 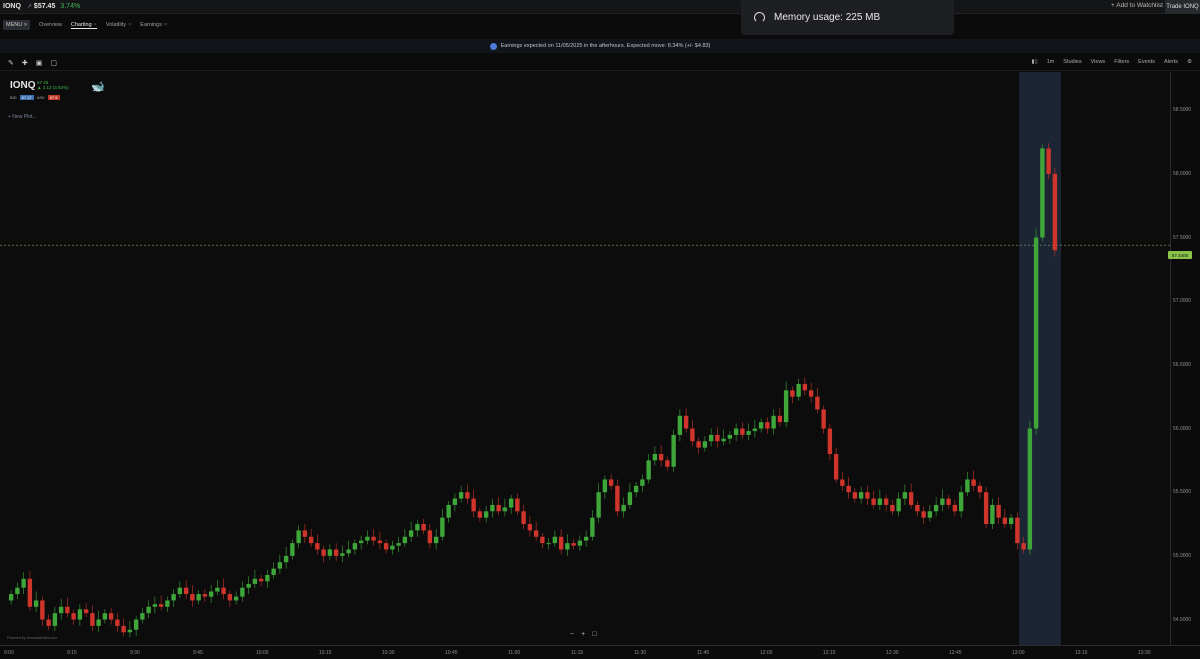 What do you see at coordinates (1098, 62) in the screenshot?
I see `views-button: Views` at bounding box center [1098, 62].